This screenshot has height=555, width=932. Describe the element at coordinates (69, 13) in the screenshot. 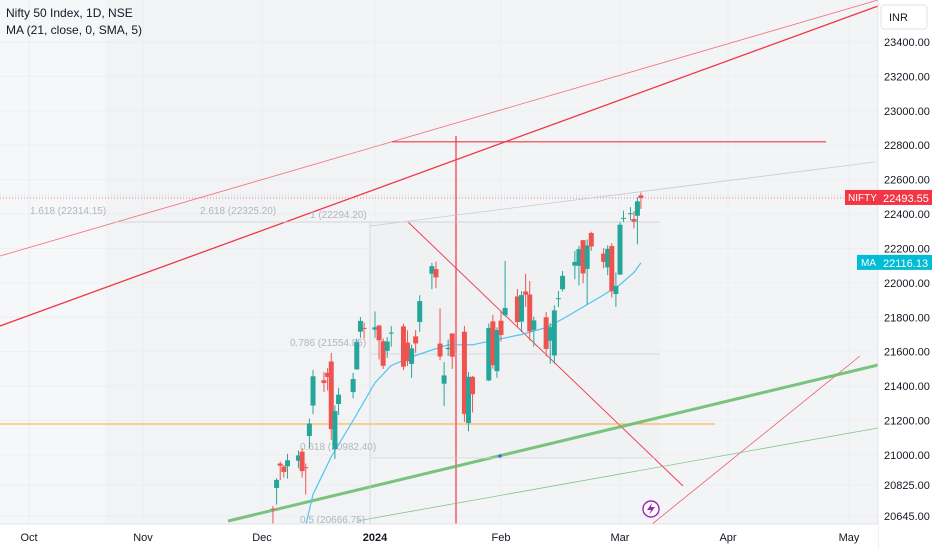

I see `chart-title: Nifty 50 Index, 1D, NSE` at that location.